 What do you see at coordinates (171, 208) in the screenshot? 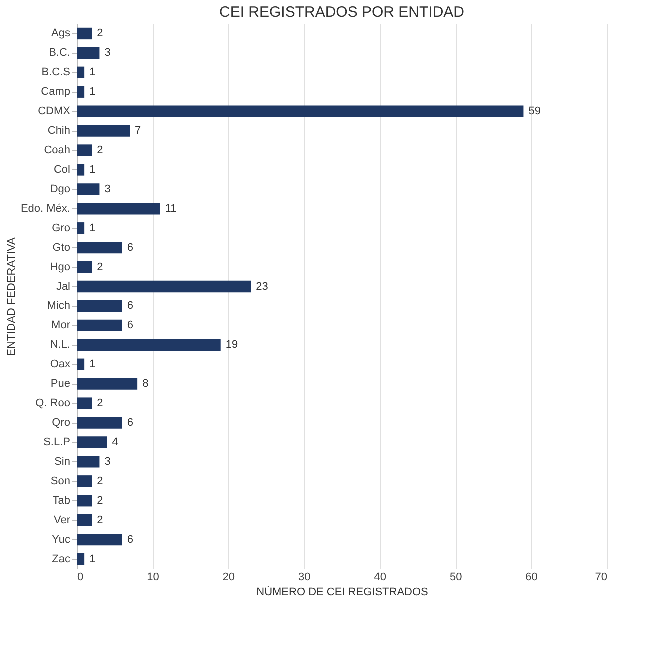
I see `data-label: 11` at bounding box center [171, 208].